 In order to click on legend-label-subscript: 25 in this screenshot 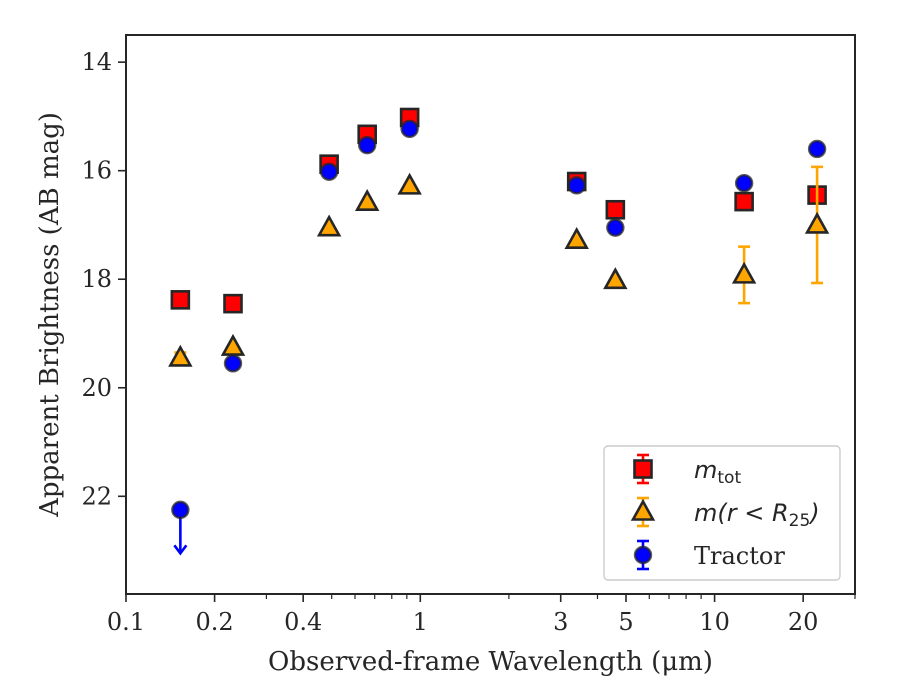, I will do `click(800, 521)`.